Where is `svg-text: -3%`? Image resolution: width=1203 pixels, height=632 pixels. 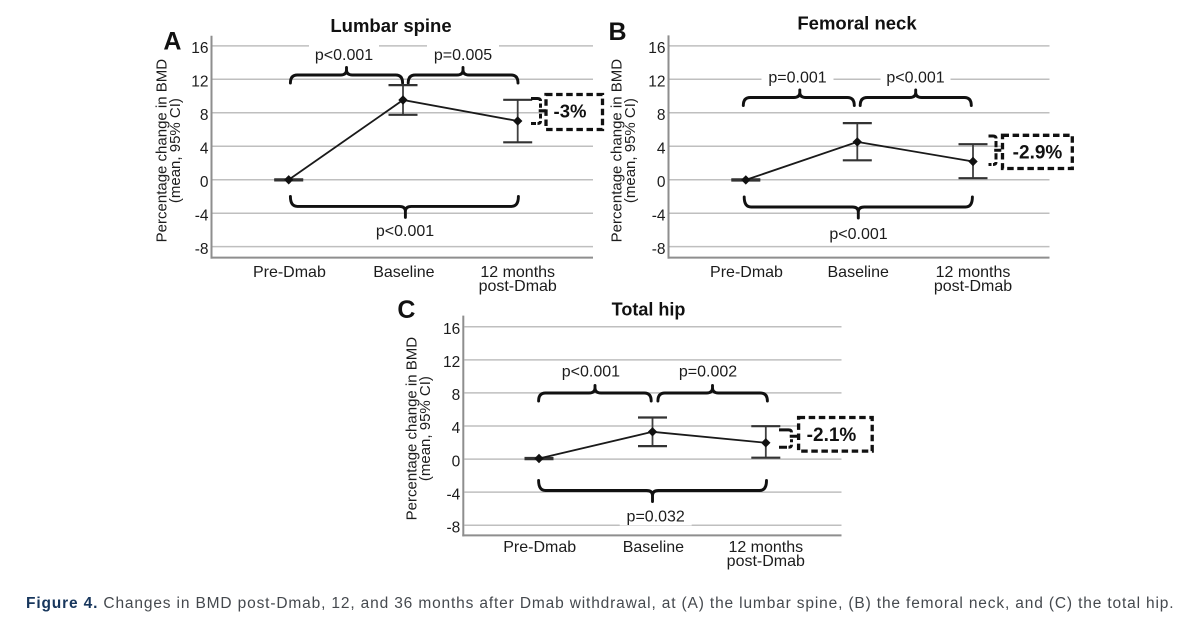
svg-text: -3% is located at coordinates (570, 110).